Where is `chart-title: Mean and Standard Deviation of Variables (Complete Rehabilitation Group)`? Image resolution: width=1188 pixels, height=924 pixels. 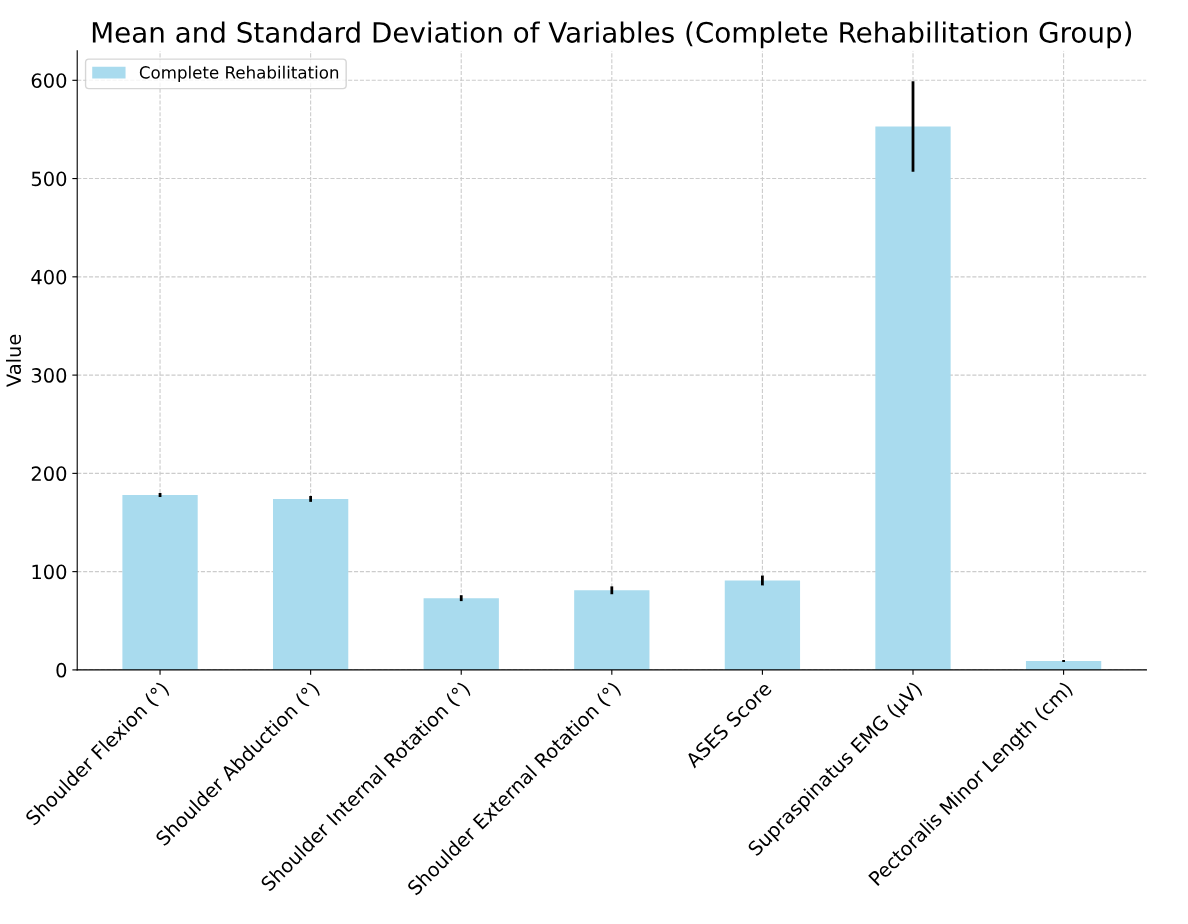
chart-title: Mean and Standard Deviation of Variables (Complete Rehabilitation Group) is located at coordinates (612, 35).